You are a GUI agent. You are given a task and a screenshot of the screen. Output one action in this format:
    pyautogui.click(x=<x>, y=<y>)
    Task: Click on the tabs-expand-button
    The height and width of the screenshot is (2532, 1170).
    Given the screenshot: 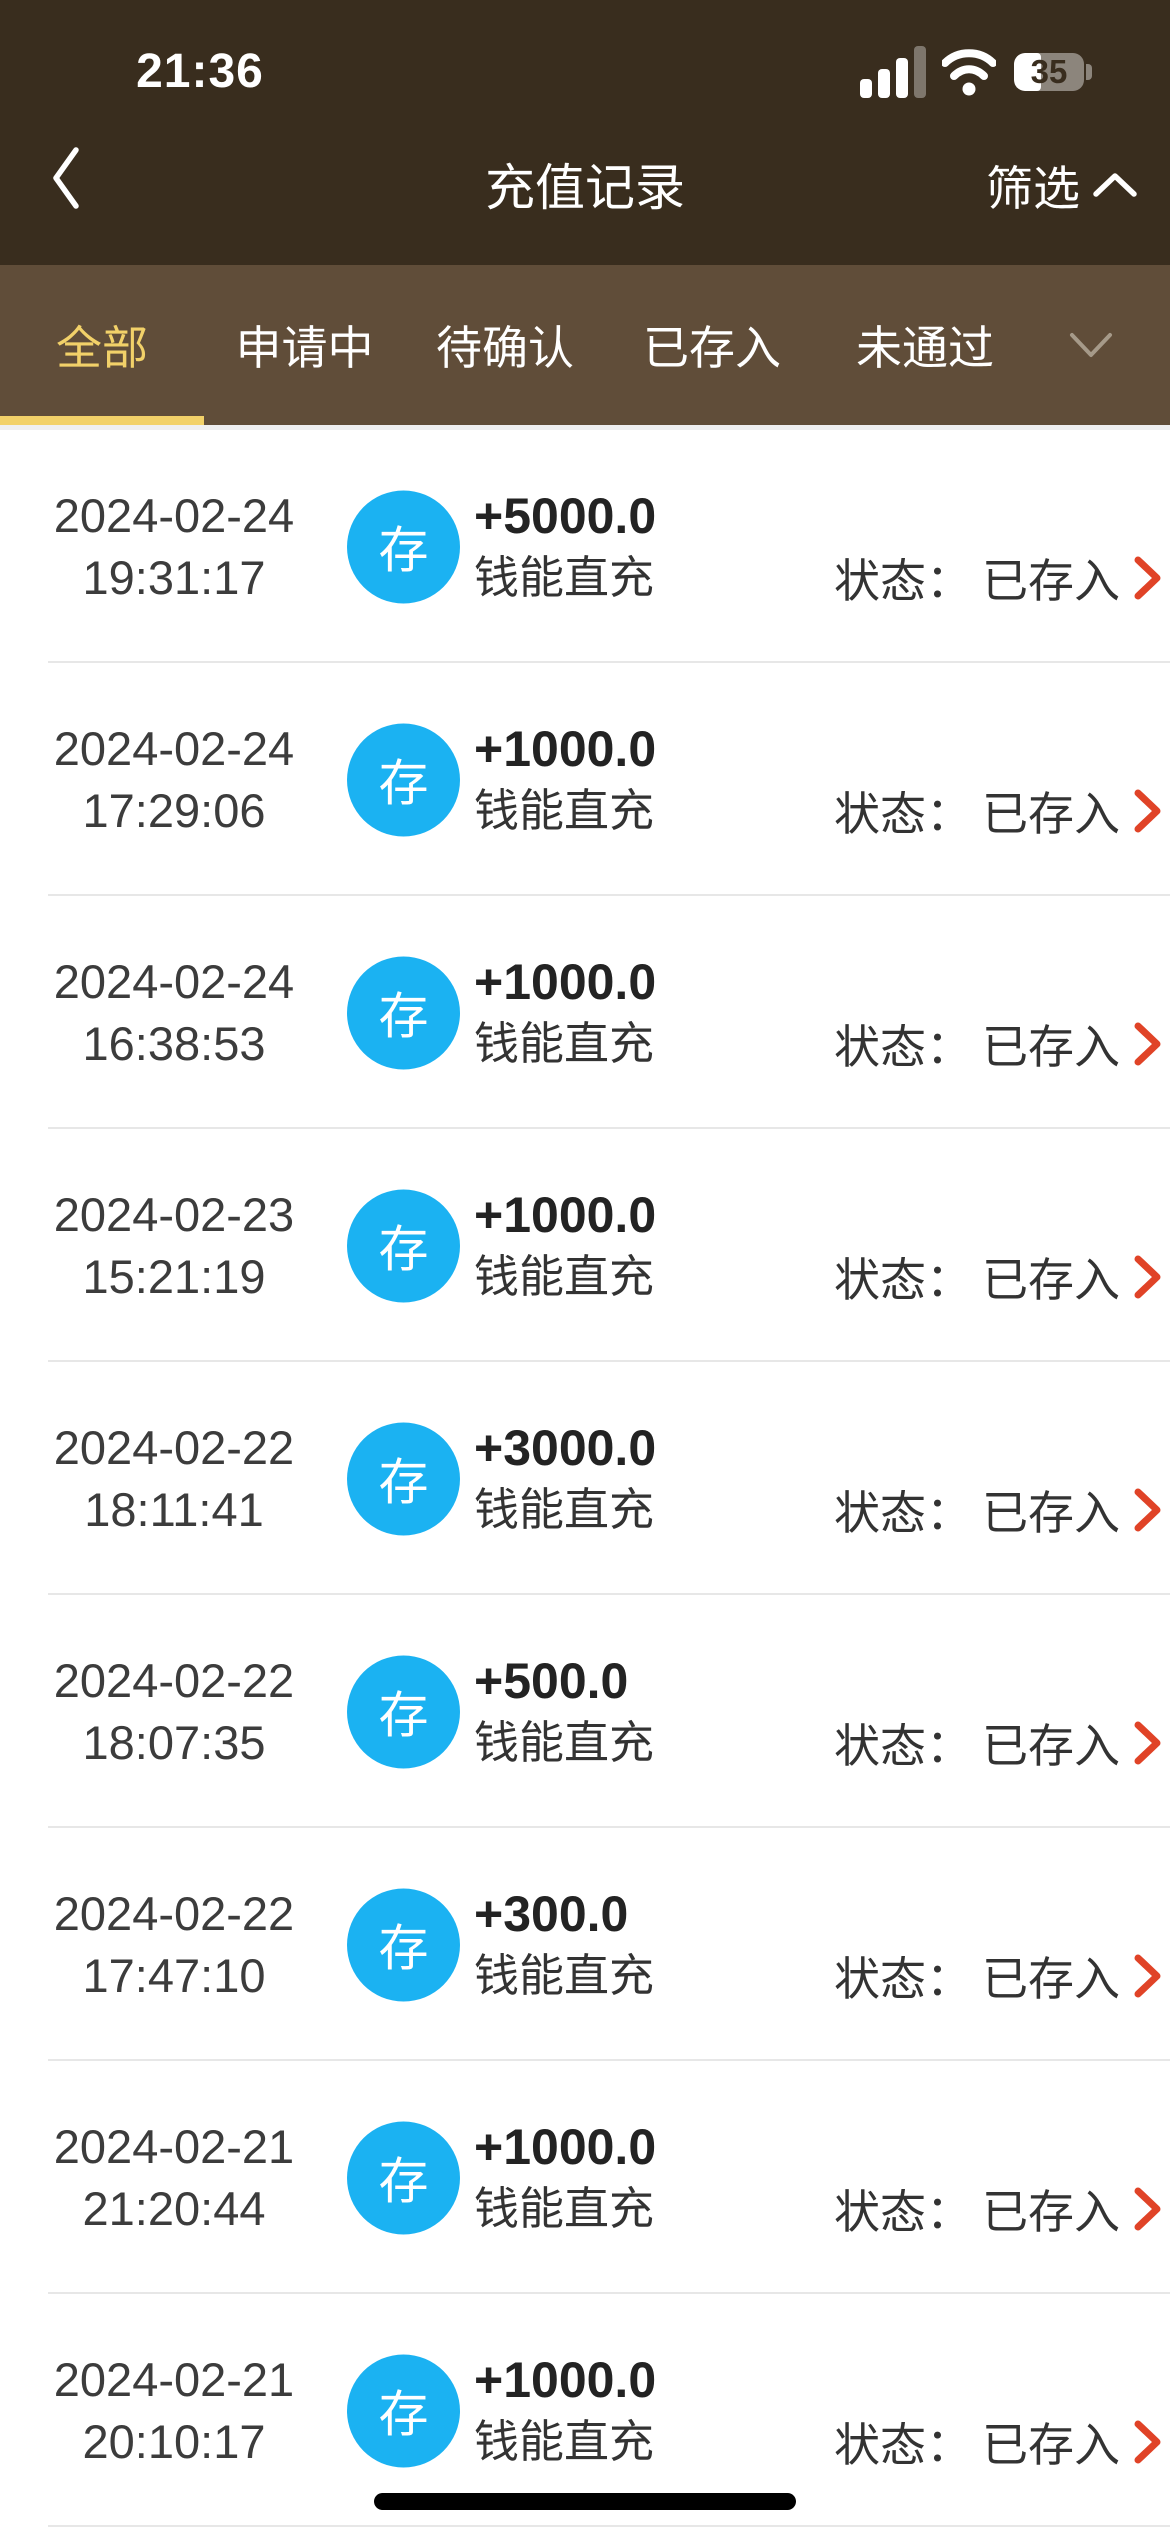 What is the action you would take?
    pyautogui.click(x=1091, y=345)
    